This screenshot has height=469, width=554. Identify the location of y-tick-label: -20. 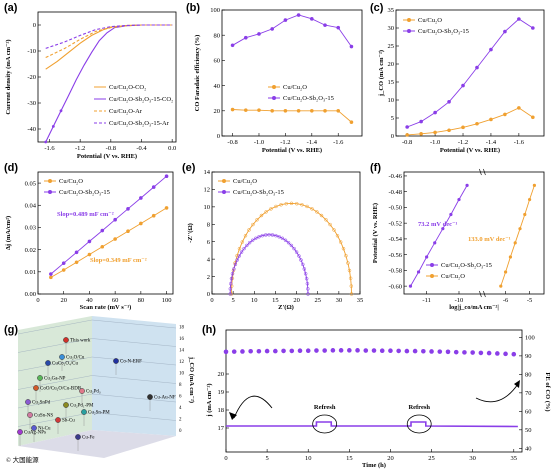
(31, 77).